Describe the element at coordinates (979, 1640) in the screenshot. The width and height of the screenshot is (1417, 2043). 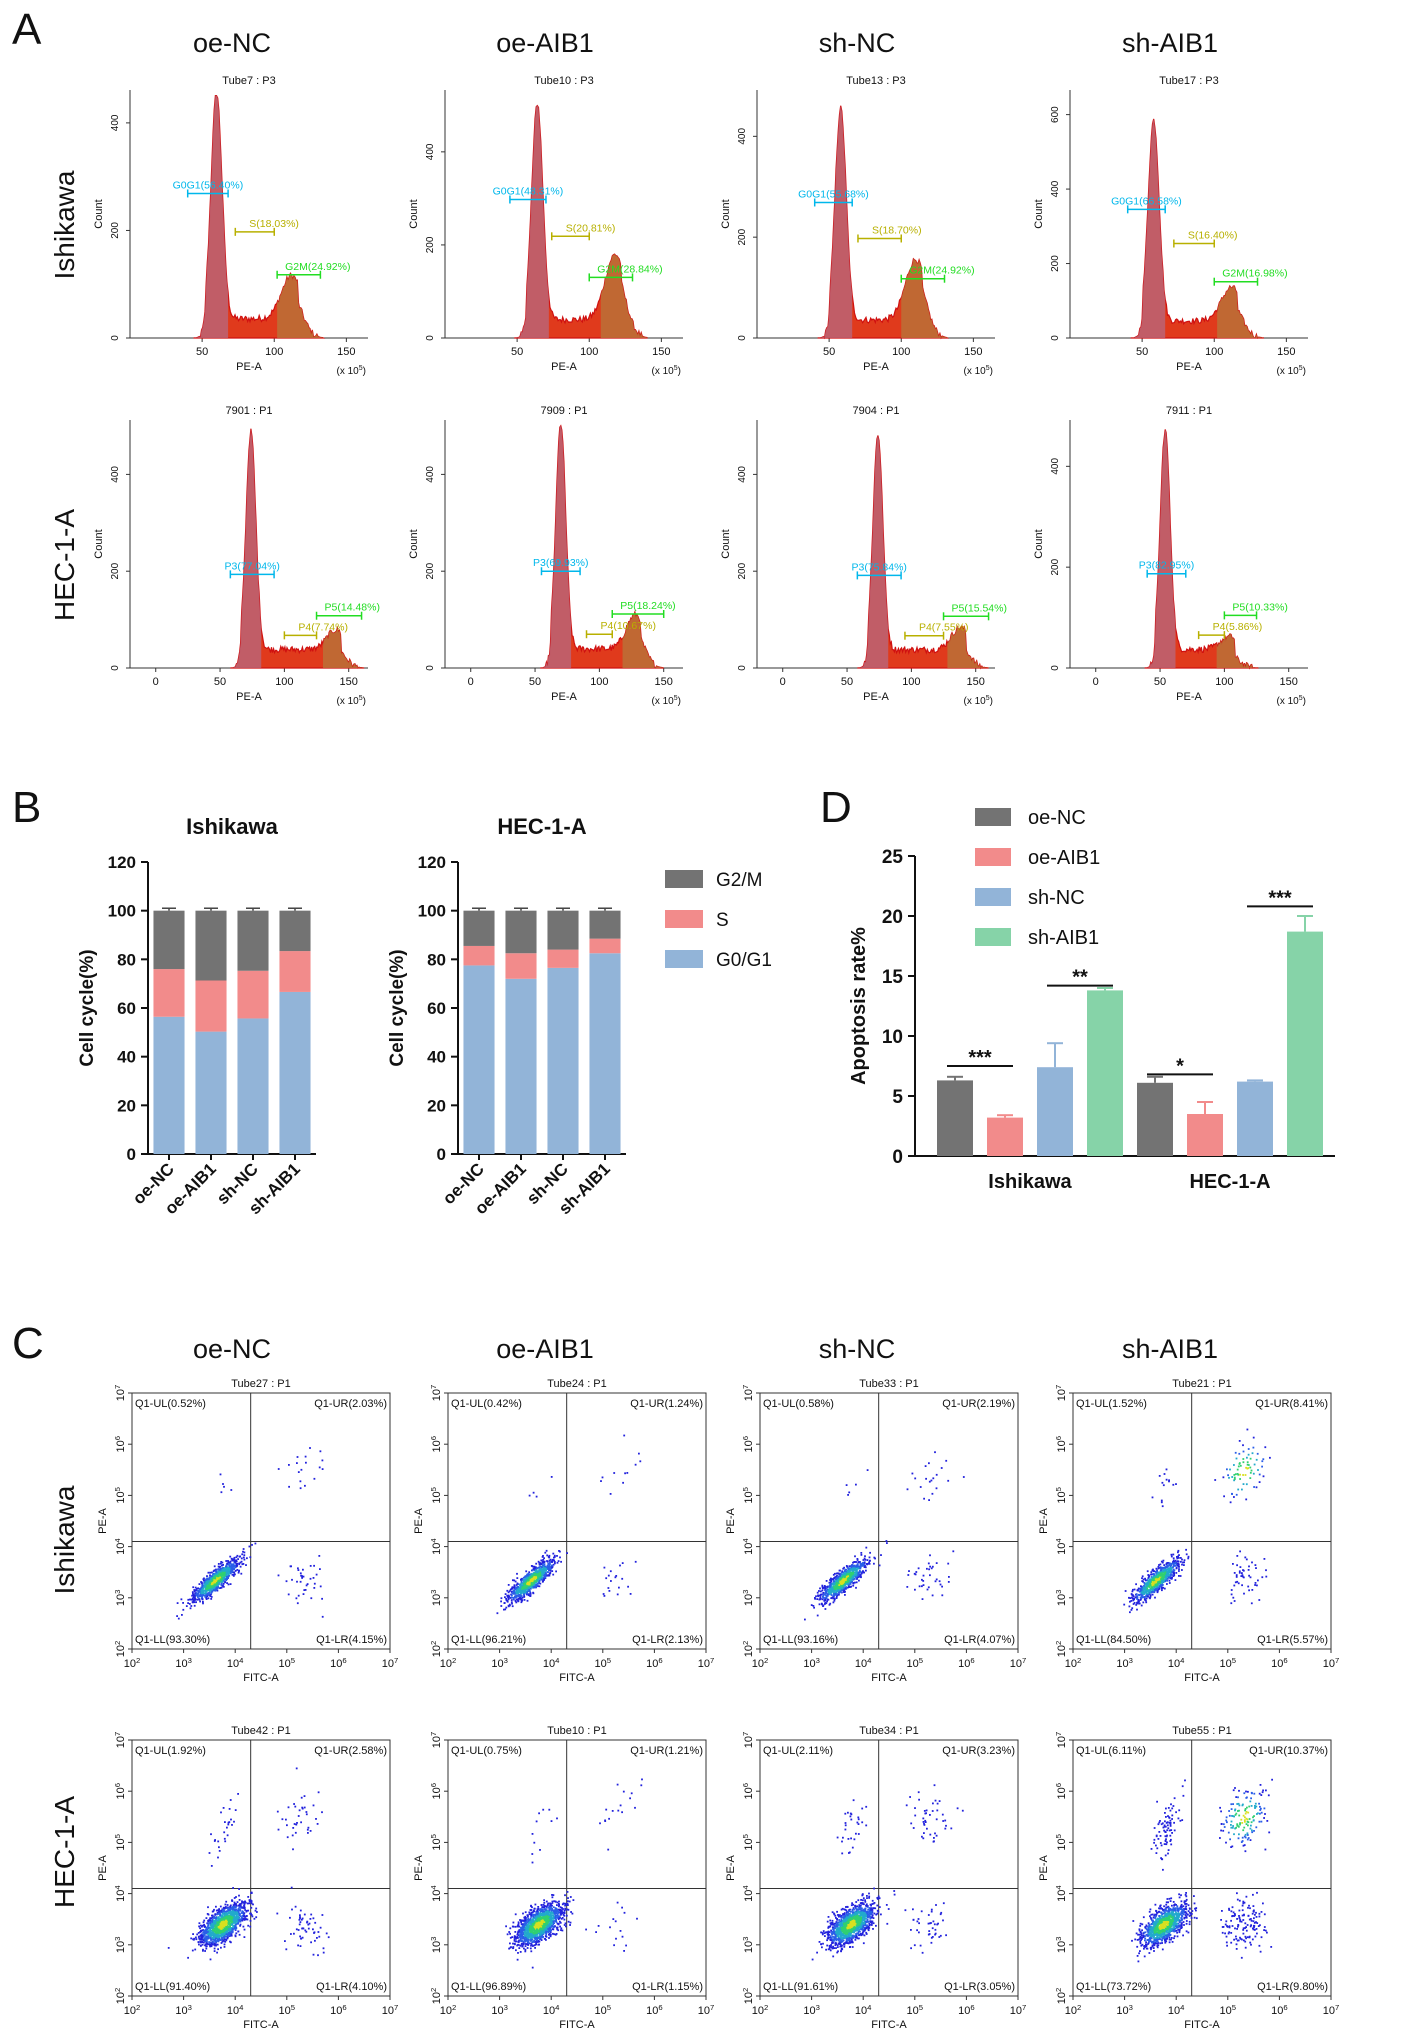
I see `quadrant-label-LR: Q1-LR(4.07%)` at that location.